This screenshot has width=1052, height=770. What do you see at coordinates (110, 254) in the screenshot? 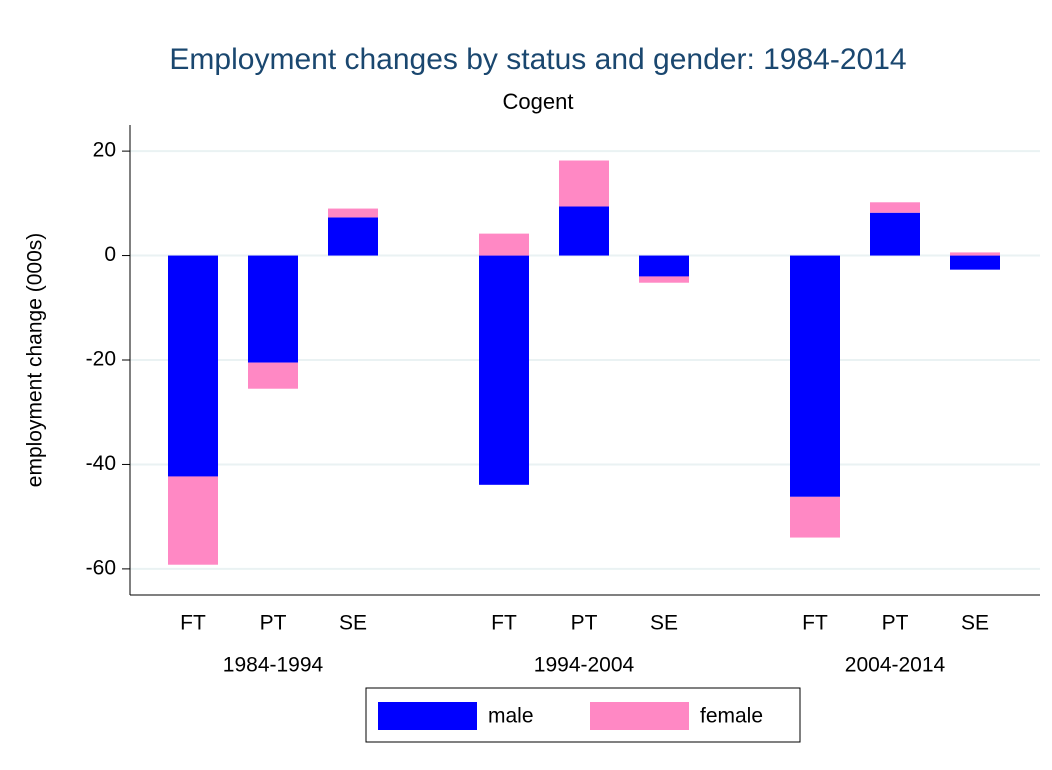
I see `y-tick-label: 0` at bounding box center [110, 254].